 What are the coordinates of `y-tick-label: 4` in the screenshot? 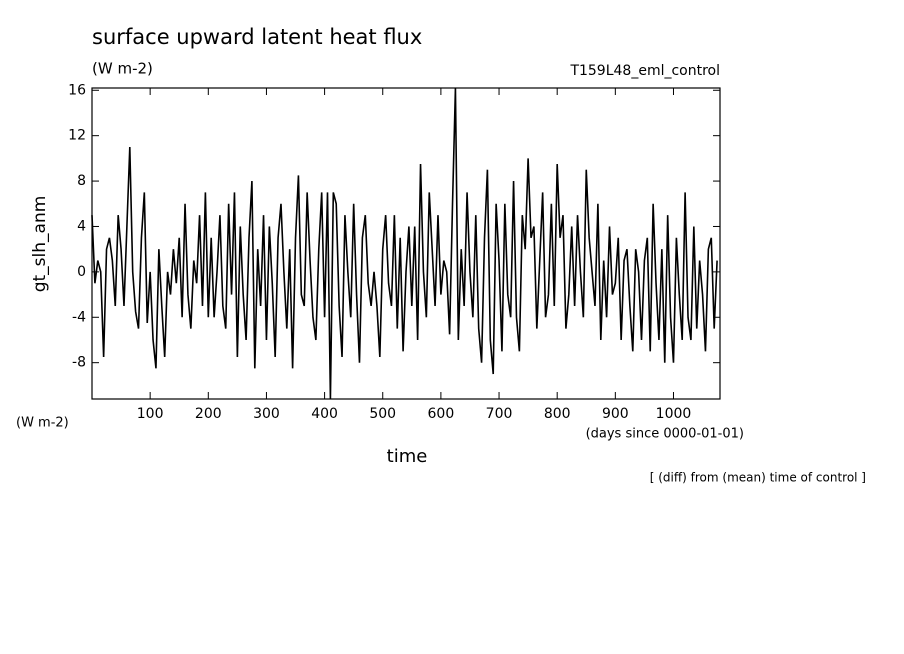 It's located at (81, 226).